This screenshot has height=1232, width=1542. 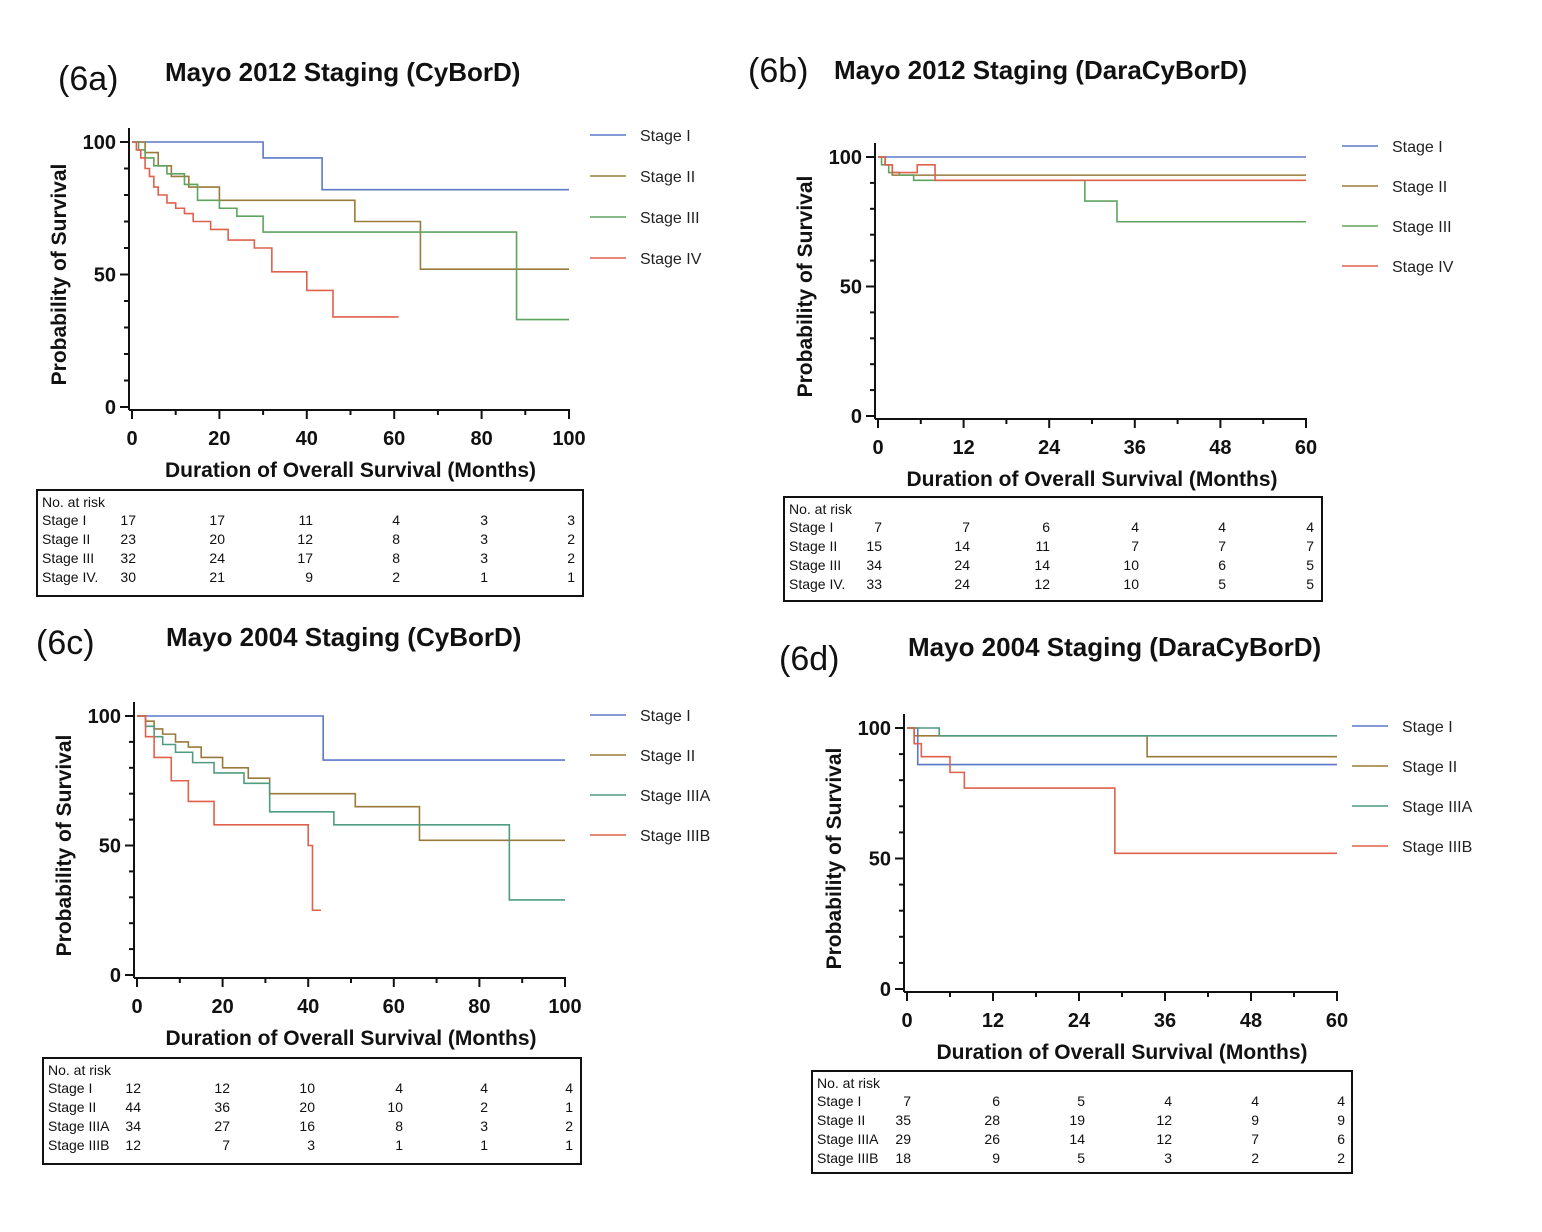 I want to click on risk-table-row: Stage II 15 14 11 7 7 7, so click(x=1053, y=546).